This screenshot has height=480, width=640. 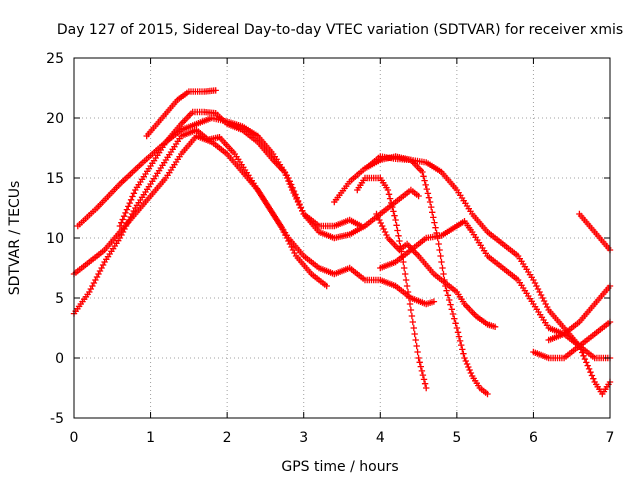 I want to click on x-axis-label: GPS time / hours, so click(x=339, y=467).